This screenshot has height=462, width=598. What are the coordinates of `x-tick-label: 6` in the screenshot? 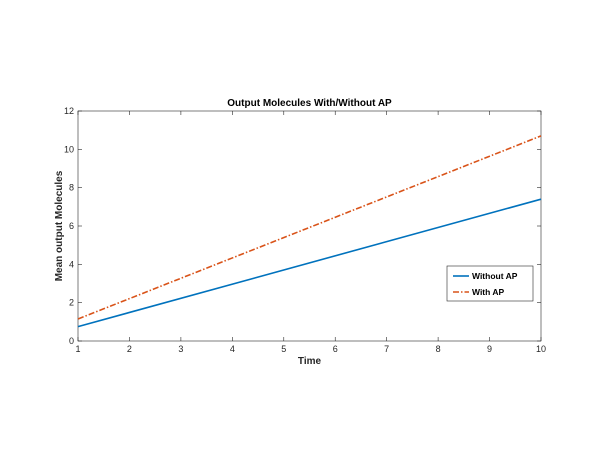 It's located at (335, 349).